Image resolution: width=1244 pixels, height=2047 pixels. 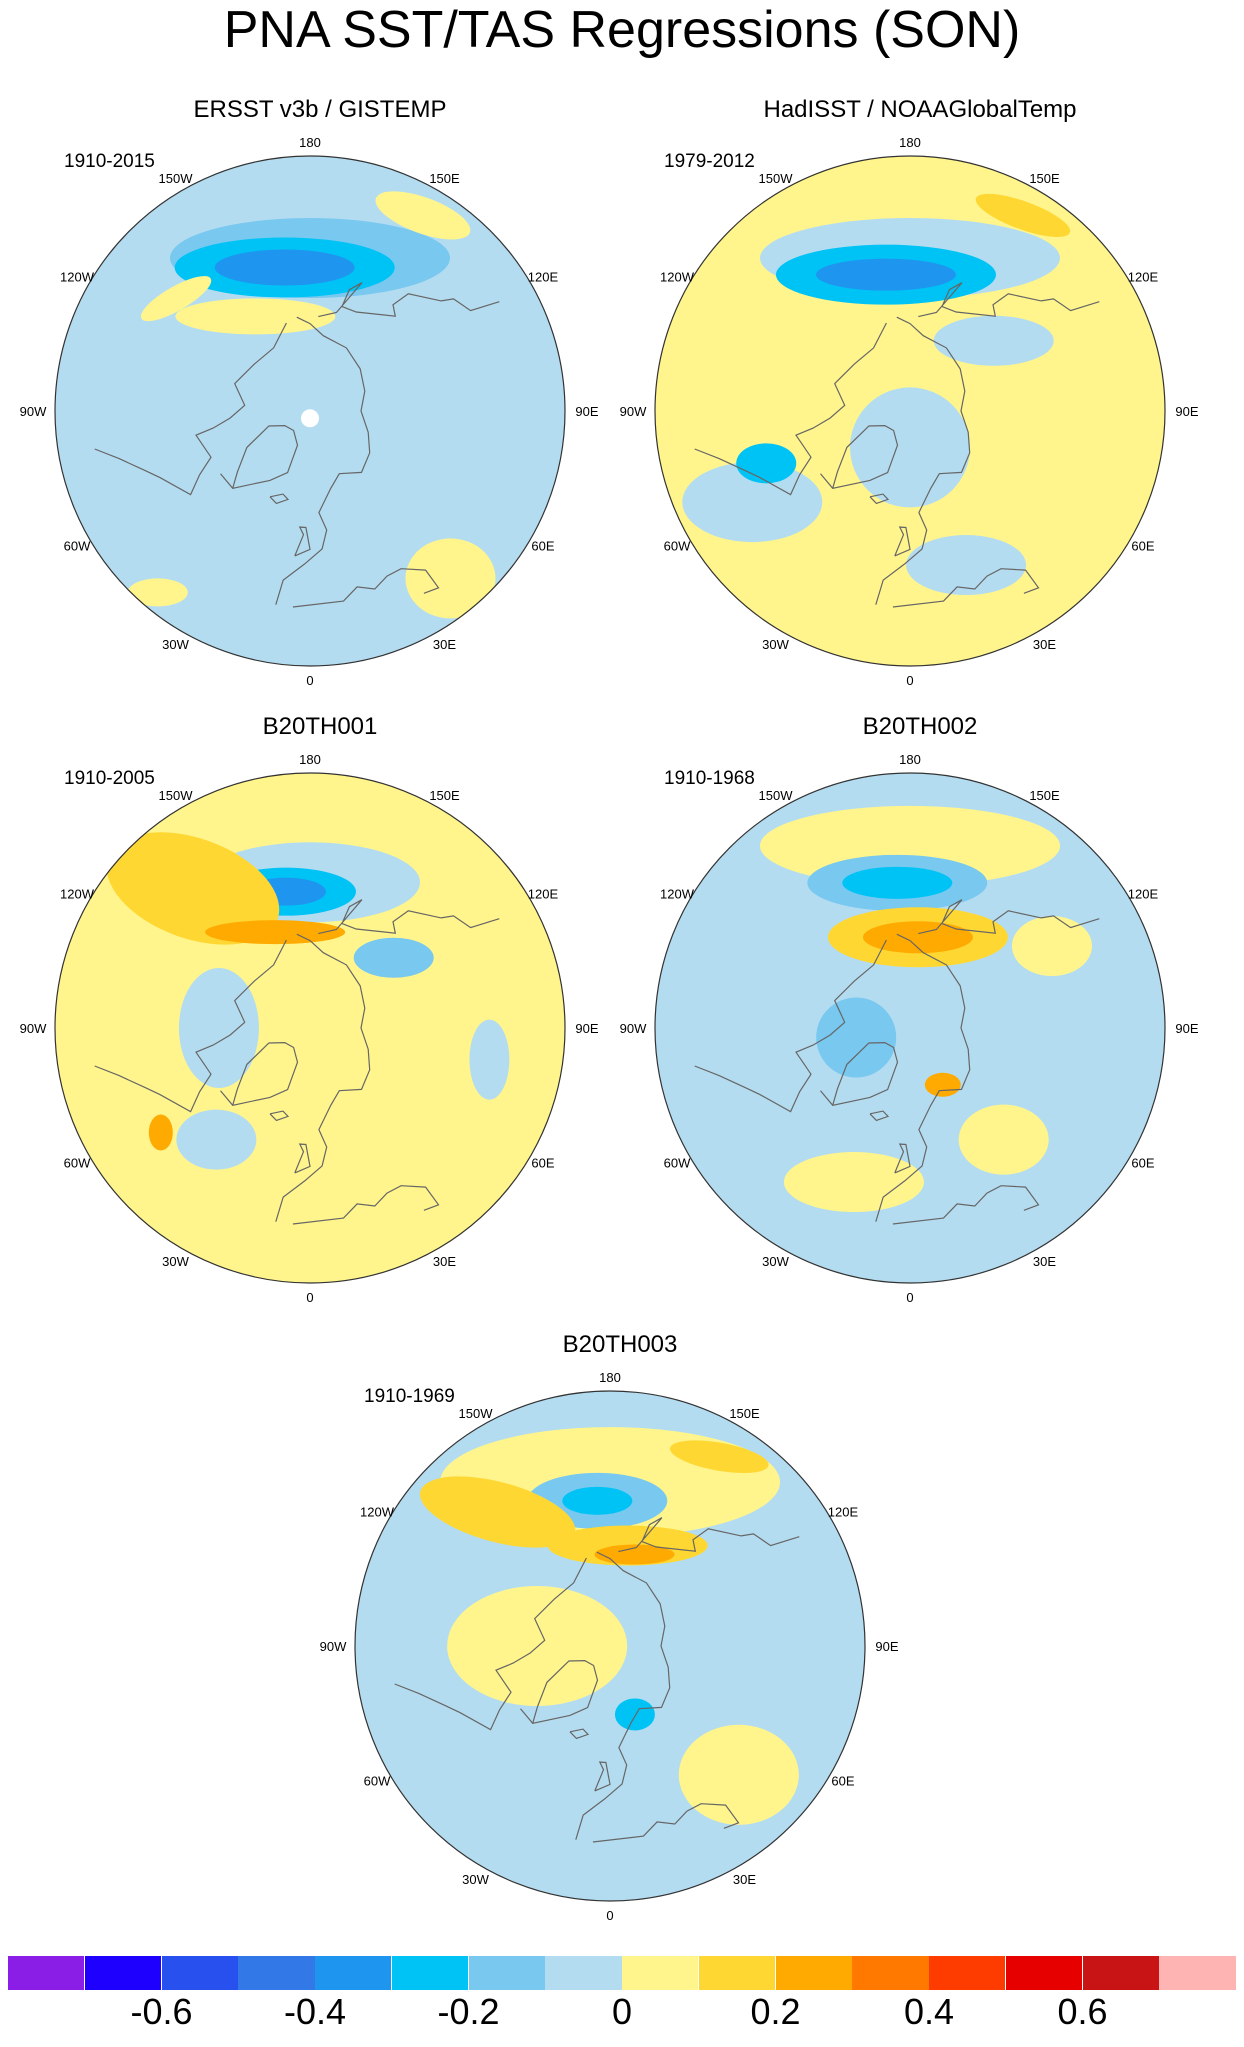 I want to click on colorbar-tick-label: 0, so click(x=622, y=2011).